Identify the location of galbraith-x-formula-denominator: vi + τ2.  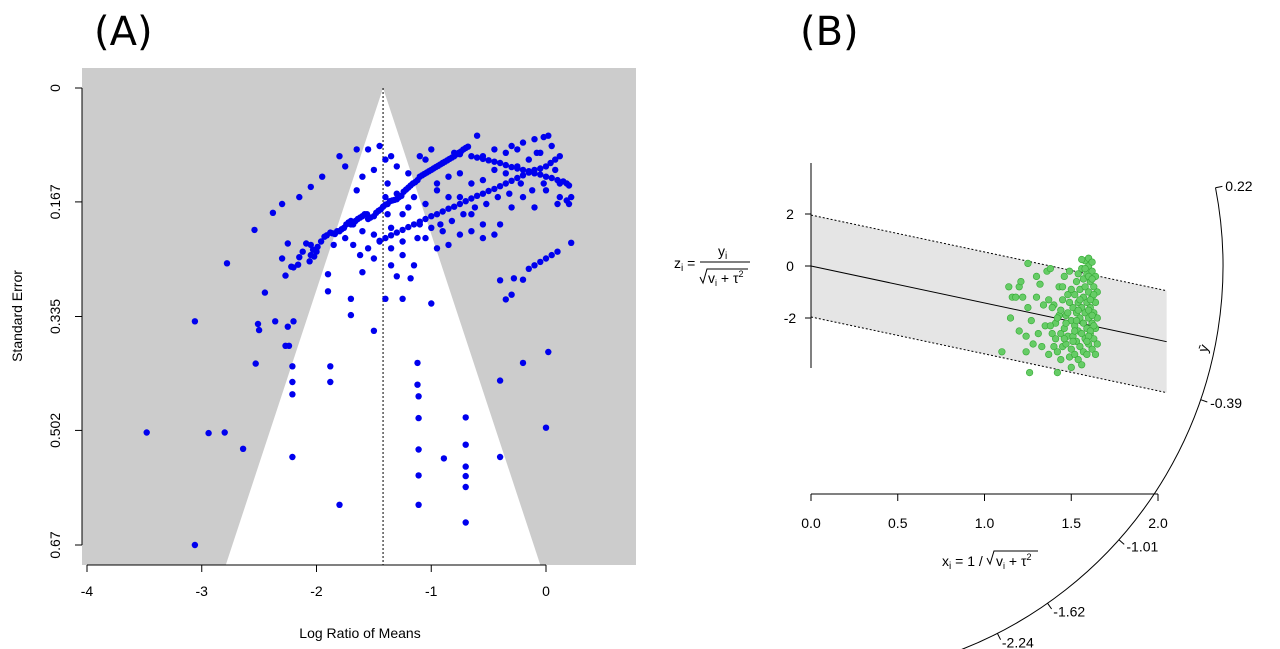
(1014, 561).